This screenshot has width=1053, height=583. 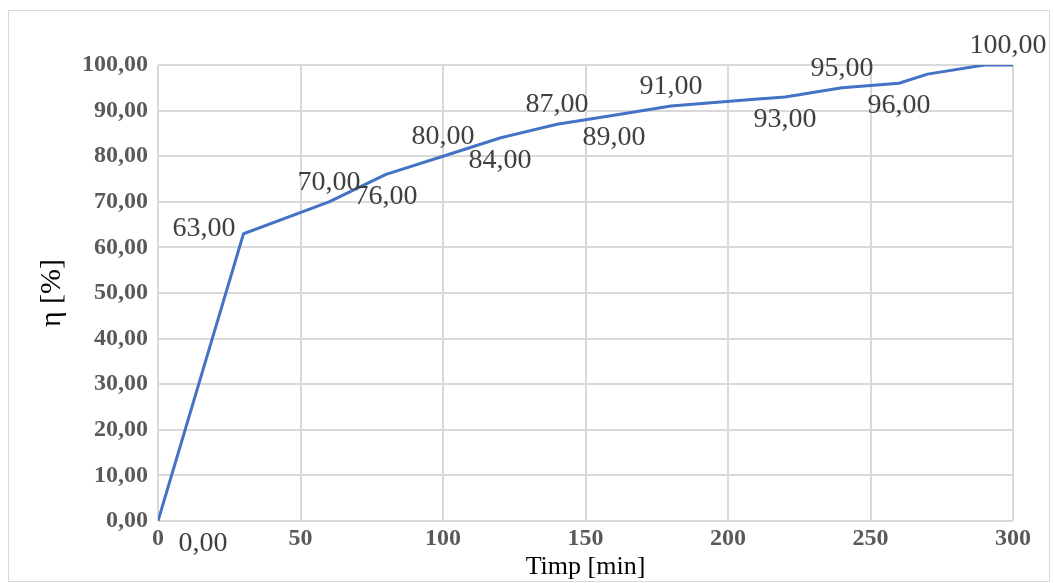 What do you see at coordinates (121, 108) in the screenshot?
I see `y-tick-label: 90,00` at bounding box center [121, 108].